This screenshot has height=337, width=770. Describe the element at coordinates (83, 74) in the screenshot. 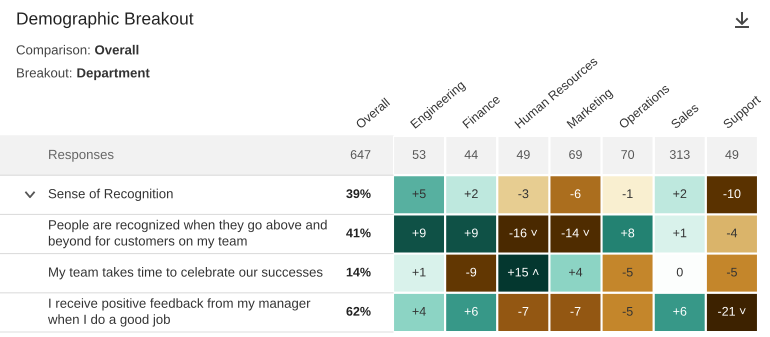

I see `text: Breakout: Department` at that location.